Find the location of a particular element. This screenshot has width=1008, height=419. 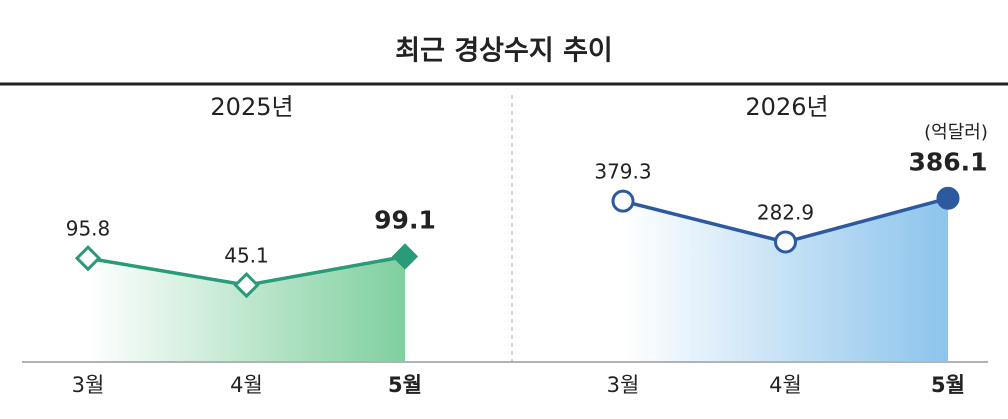

value-label: 379.3 is located at coordinates (622, 172).